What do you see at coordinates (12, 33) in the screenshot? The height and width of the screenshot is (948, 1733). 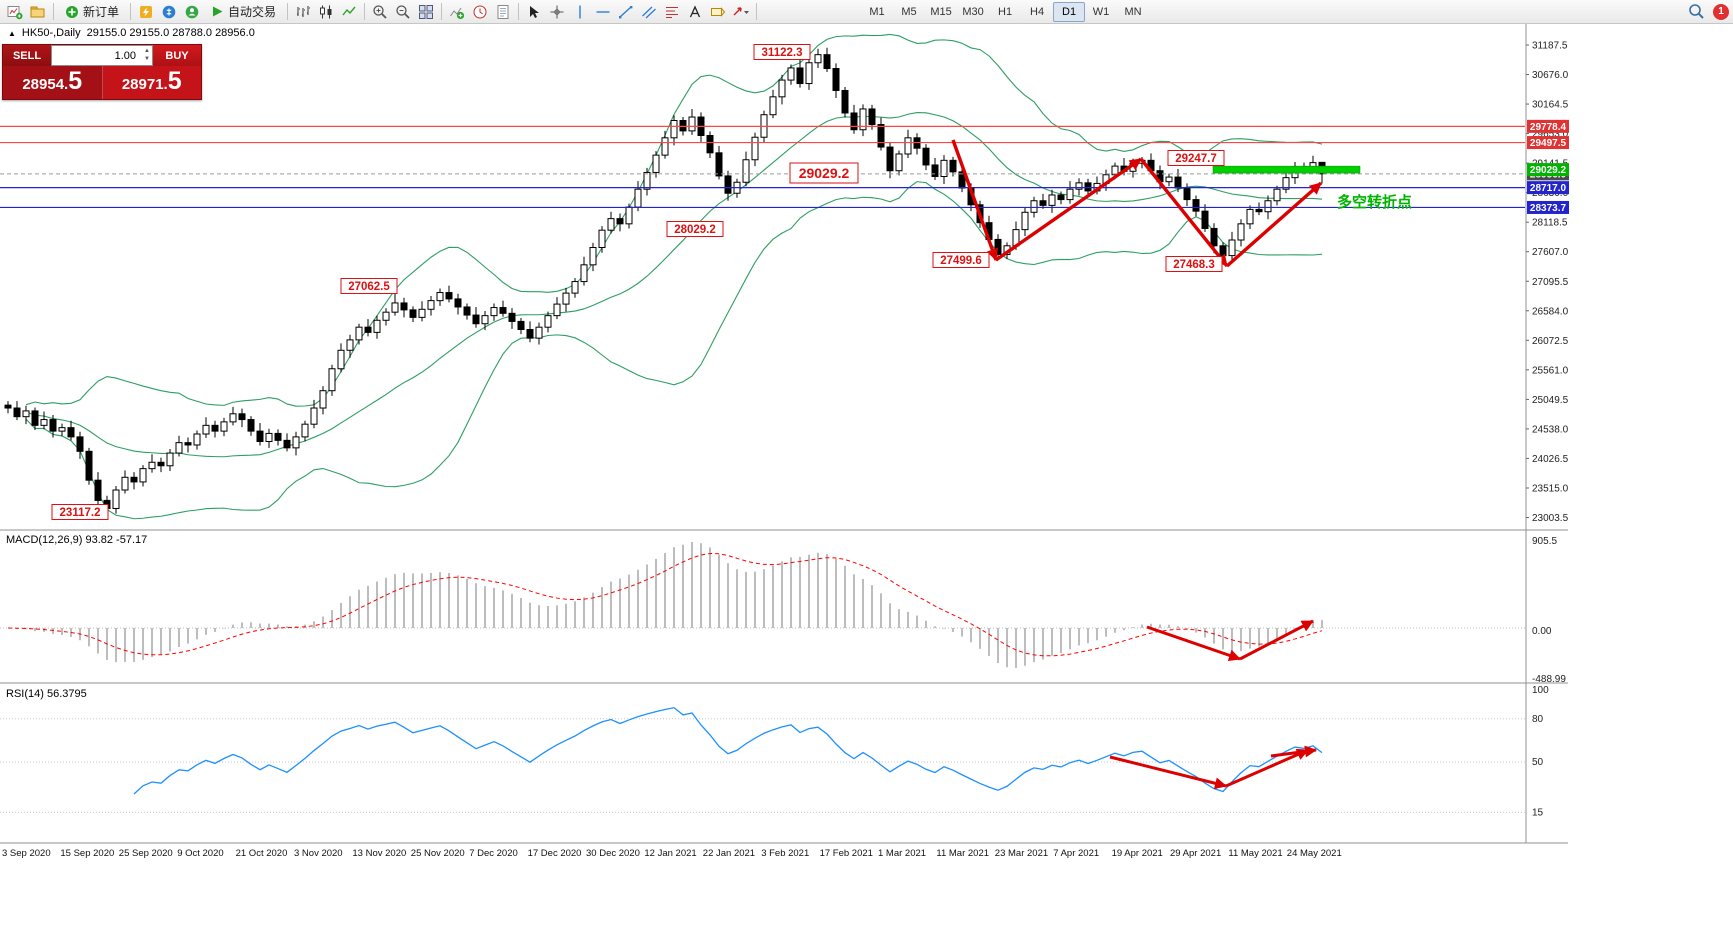 I see `chart-expand-icon: ▲` at bounding box center [12, 33].